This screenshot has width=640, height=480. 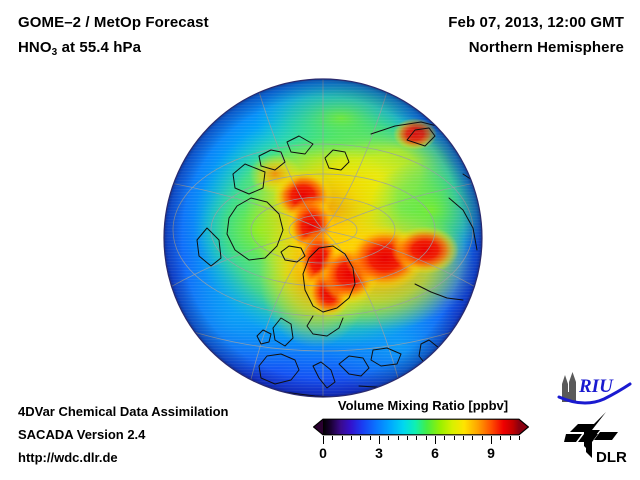 I want to click on source-url: http://wdc.dlr.de, so click(x=68, y=457).